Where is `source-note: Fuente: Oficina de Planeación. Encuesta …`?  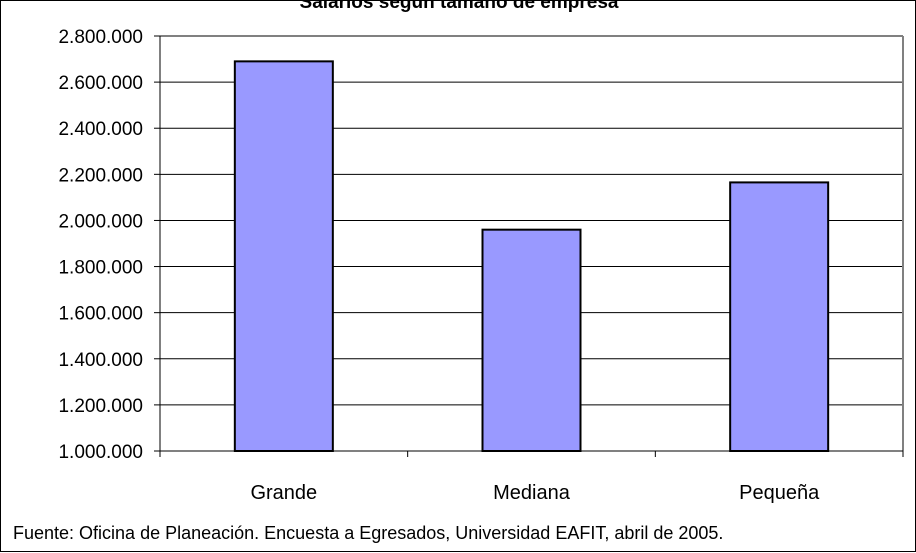 source-note: Fuente: Oficina de Planeación. Encuesta … is located at coordinates (368, 533).